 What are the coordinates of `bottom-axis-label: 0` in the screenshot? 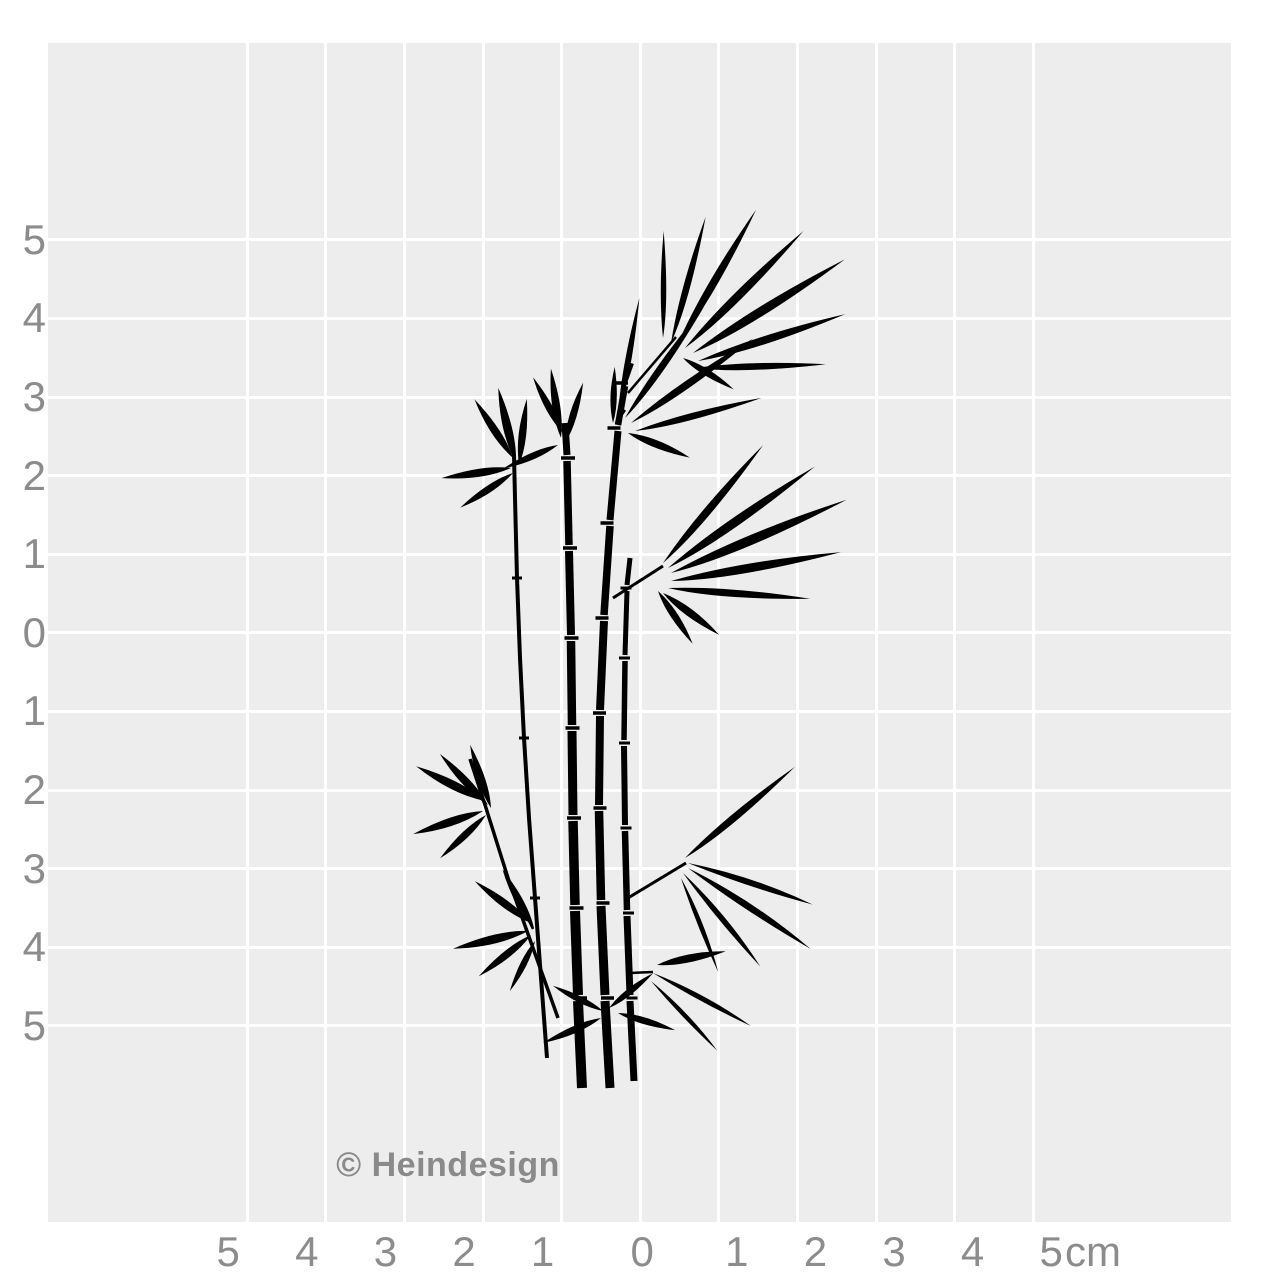 It's located at (642, 1251).